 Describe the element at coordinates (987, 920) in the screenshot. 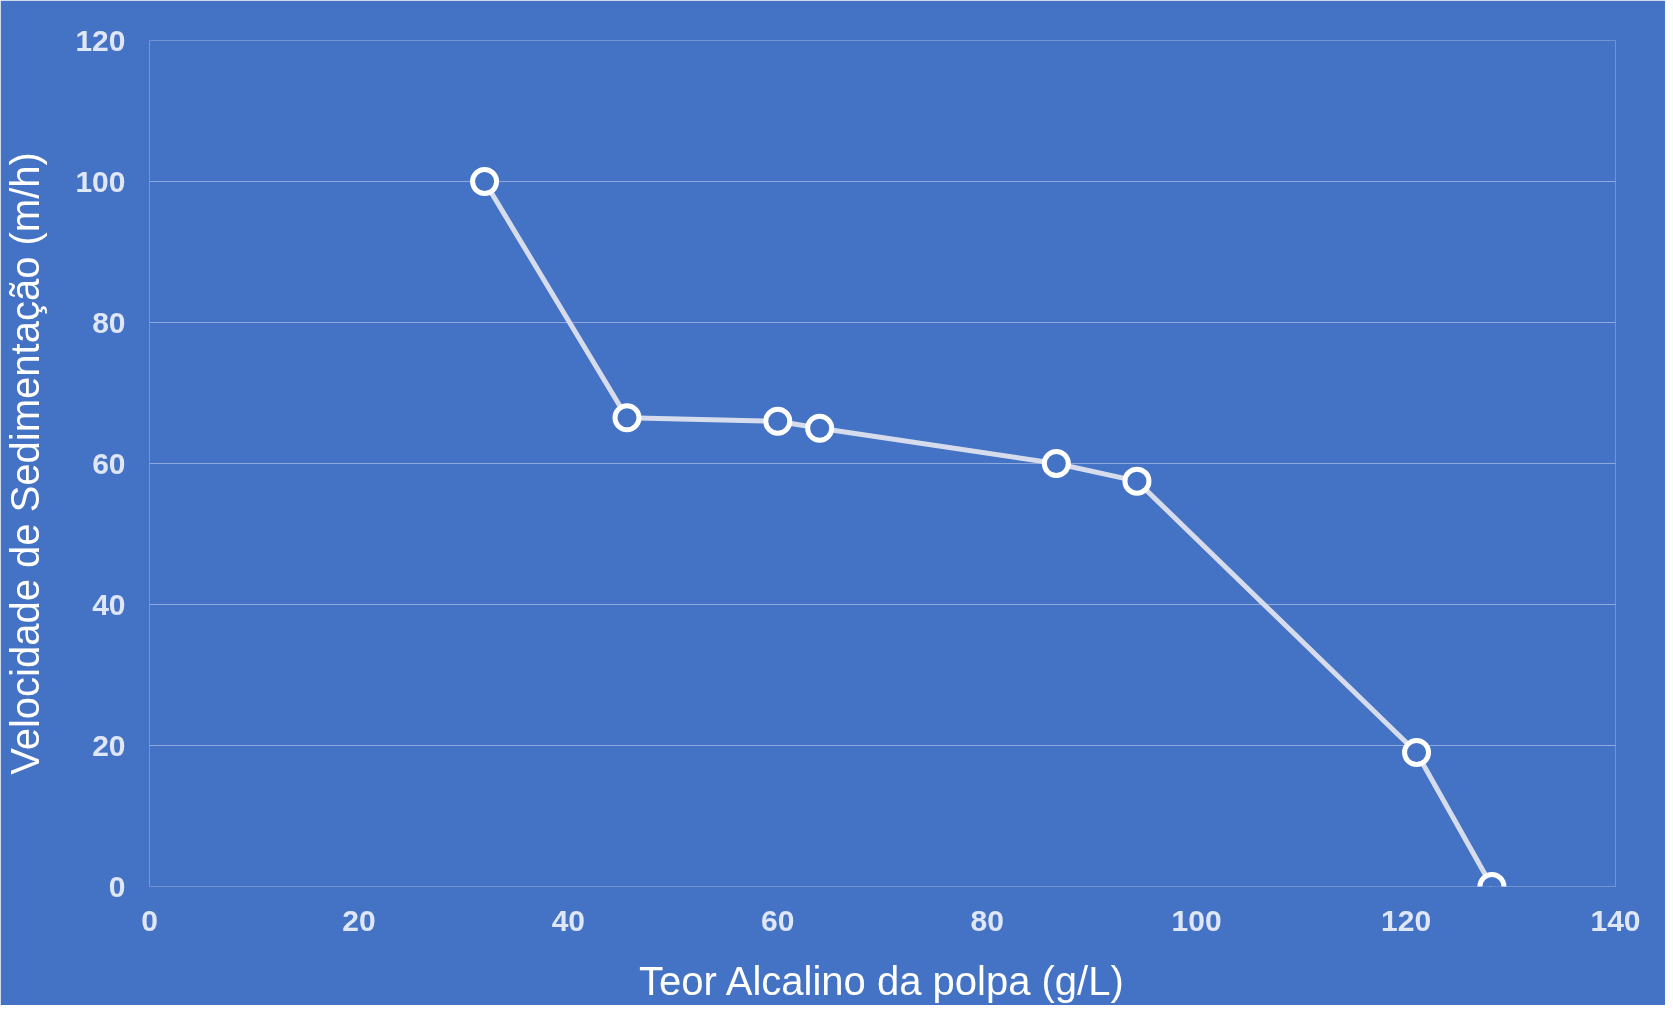

I see `x-tick-label: 80` at that location.